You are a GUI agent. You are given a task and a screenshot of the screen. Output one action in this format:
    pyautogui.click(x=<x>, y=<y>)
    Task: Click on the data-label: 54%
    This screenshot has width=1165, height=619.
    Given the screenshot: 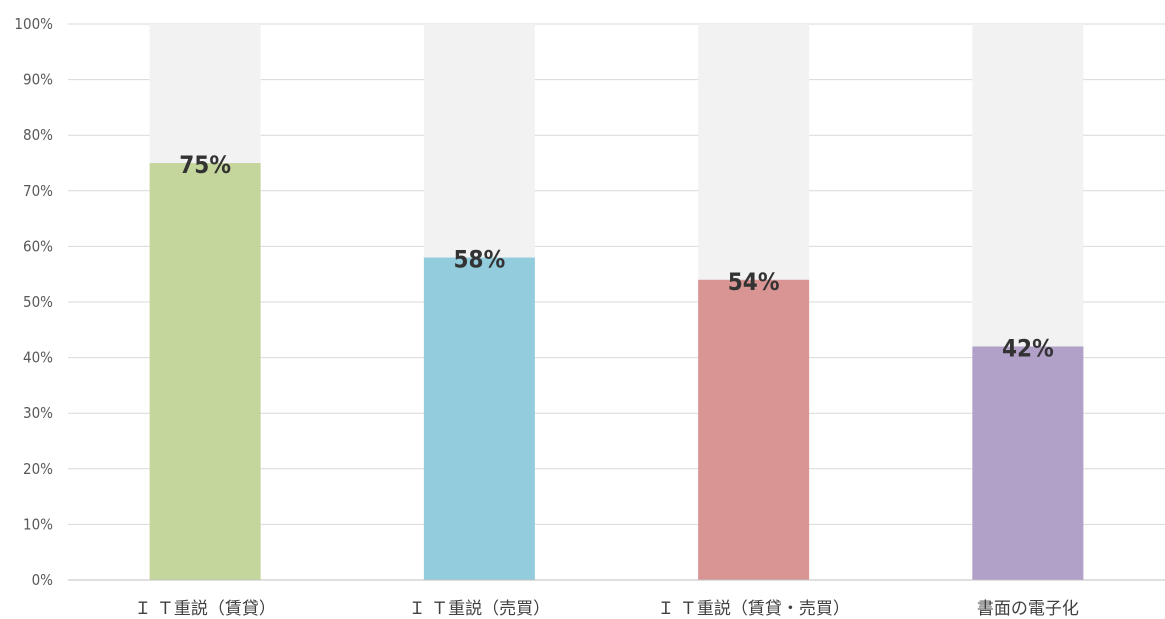 What is the action you would take?
    pyautogui.click(x=754, y=282)
    